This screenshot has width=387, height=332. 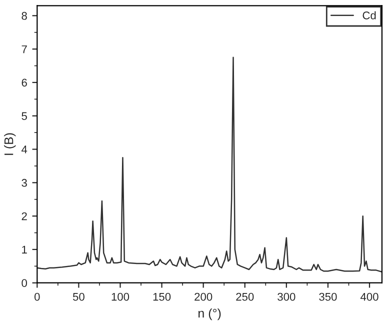 What do you see at coordinates (24, 182) in the screenshot?
I see `y-tick-label: 3` at bounding box center [24, 182].